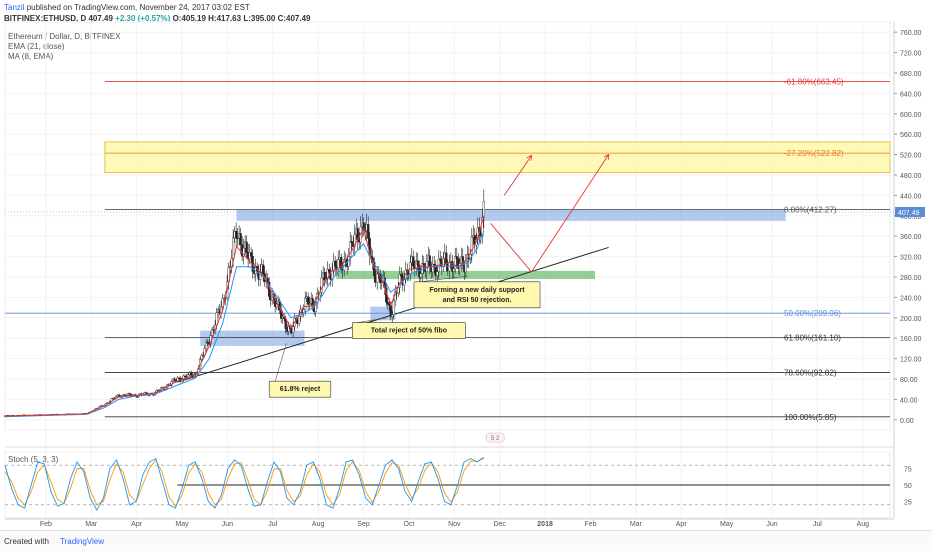  I want to click on price-tick-label: 400.00, so click(911, 217).